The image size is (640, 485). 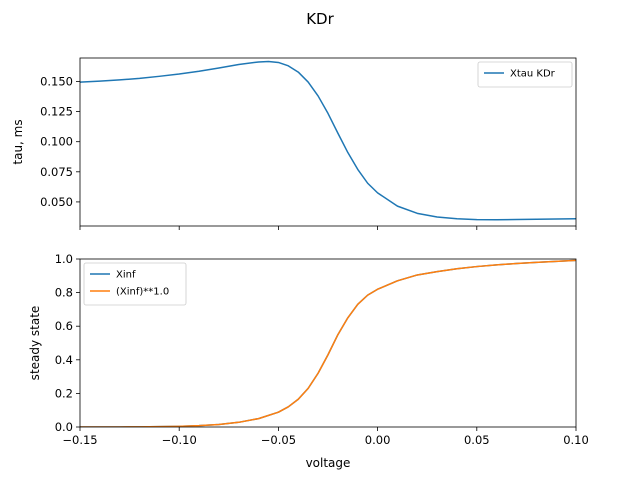 I want to click on steady-x-tick-label: −0.10, so click(x=179, y=440).